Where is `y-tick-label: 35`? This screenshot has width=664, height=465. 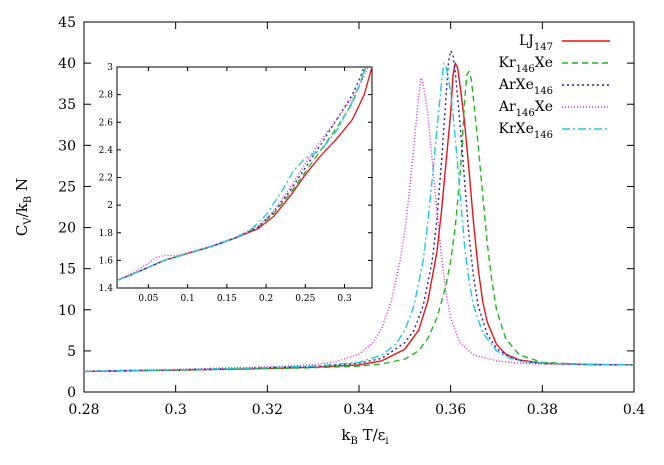 y-tick-label: 35 is located at coordinates (67, 105).